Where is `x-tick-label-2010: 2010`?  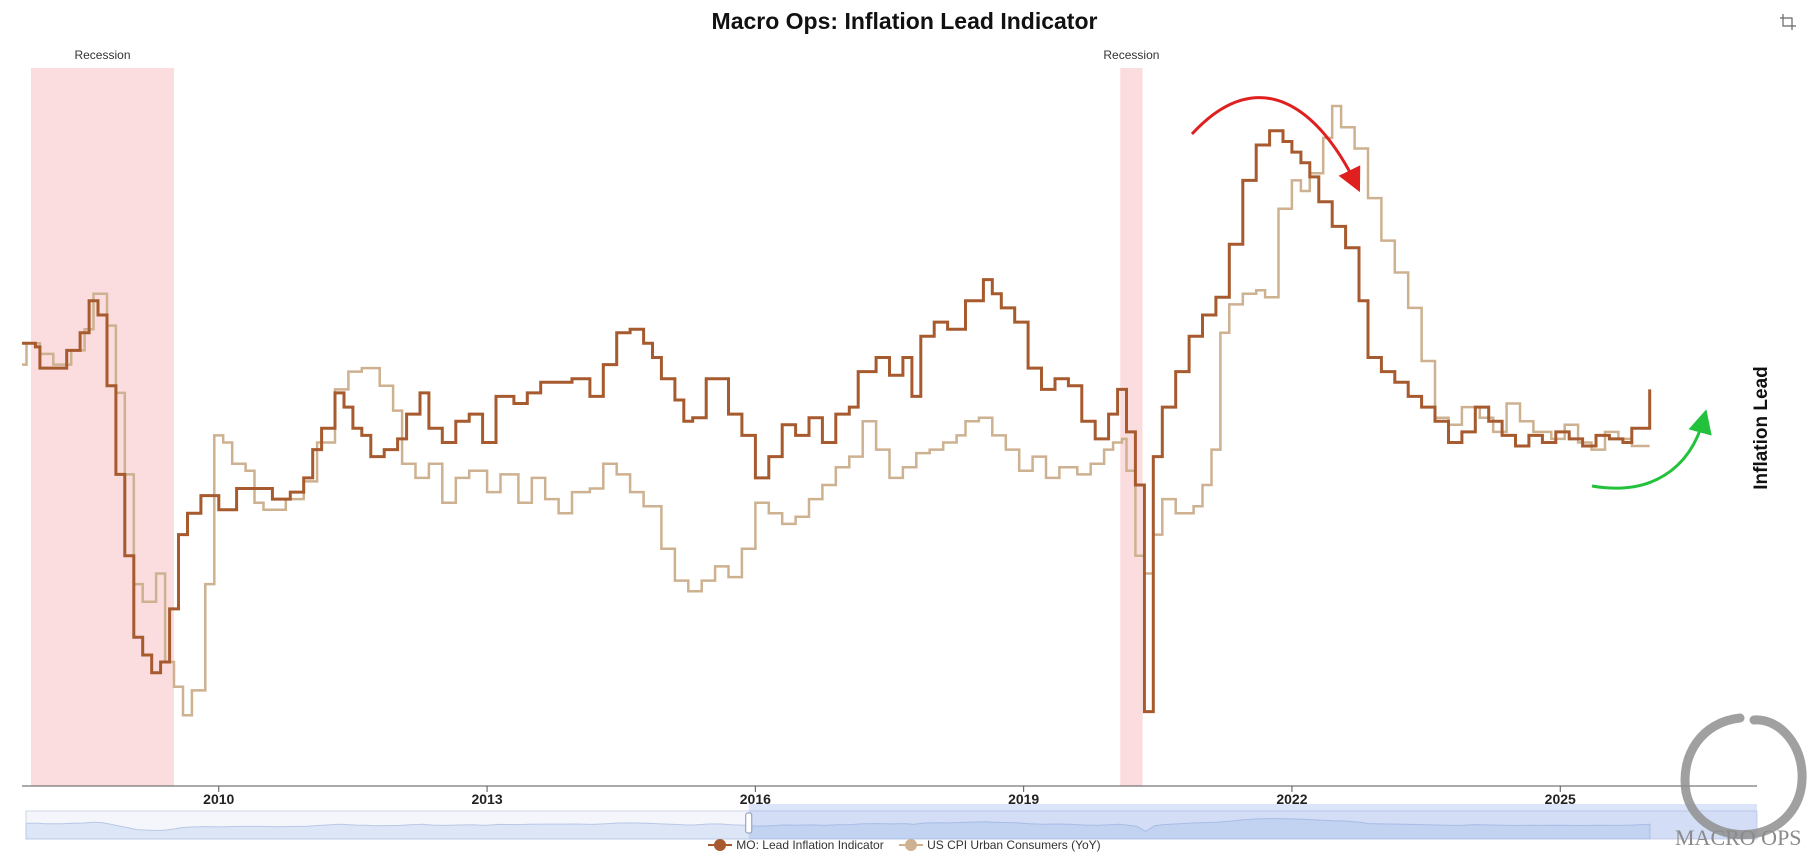 x-tick-label-2010: 2010 is located at coordinates (218, 799).